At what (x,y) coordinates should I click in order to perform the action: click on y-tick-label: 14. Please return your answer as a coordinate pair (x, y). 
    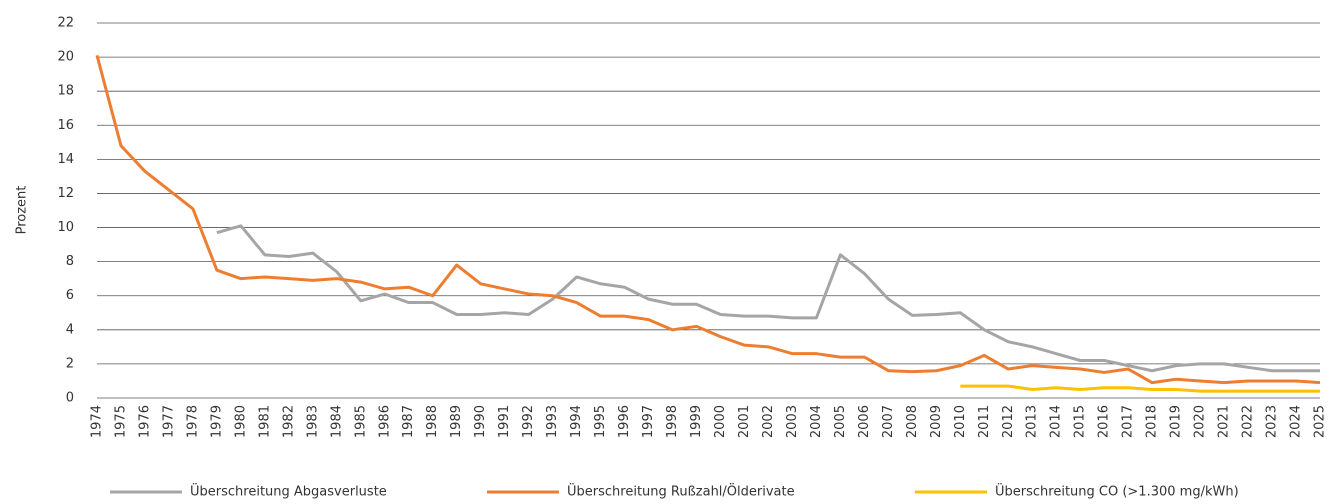
    Looking at the image, I should click on (65, 159).